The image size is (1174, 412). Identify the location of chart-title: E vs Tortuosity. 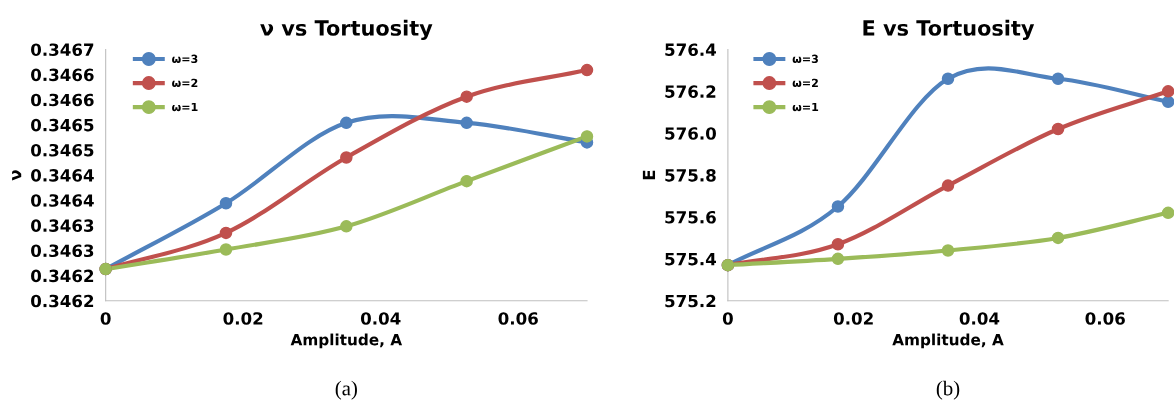
(949, 30).